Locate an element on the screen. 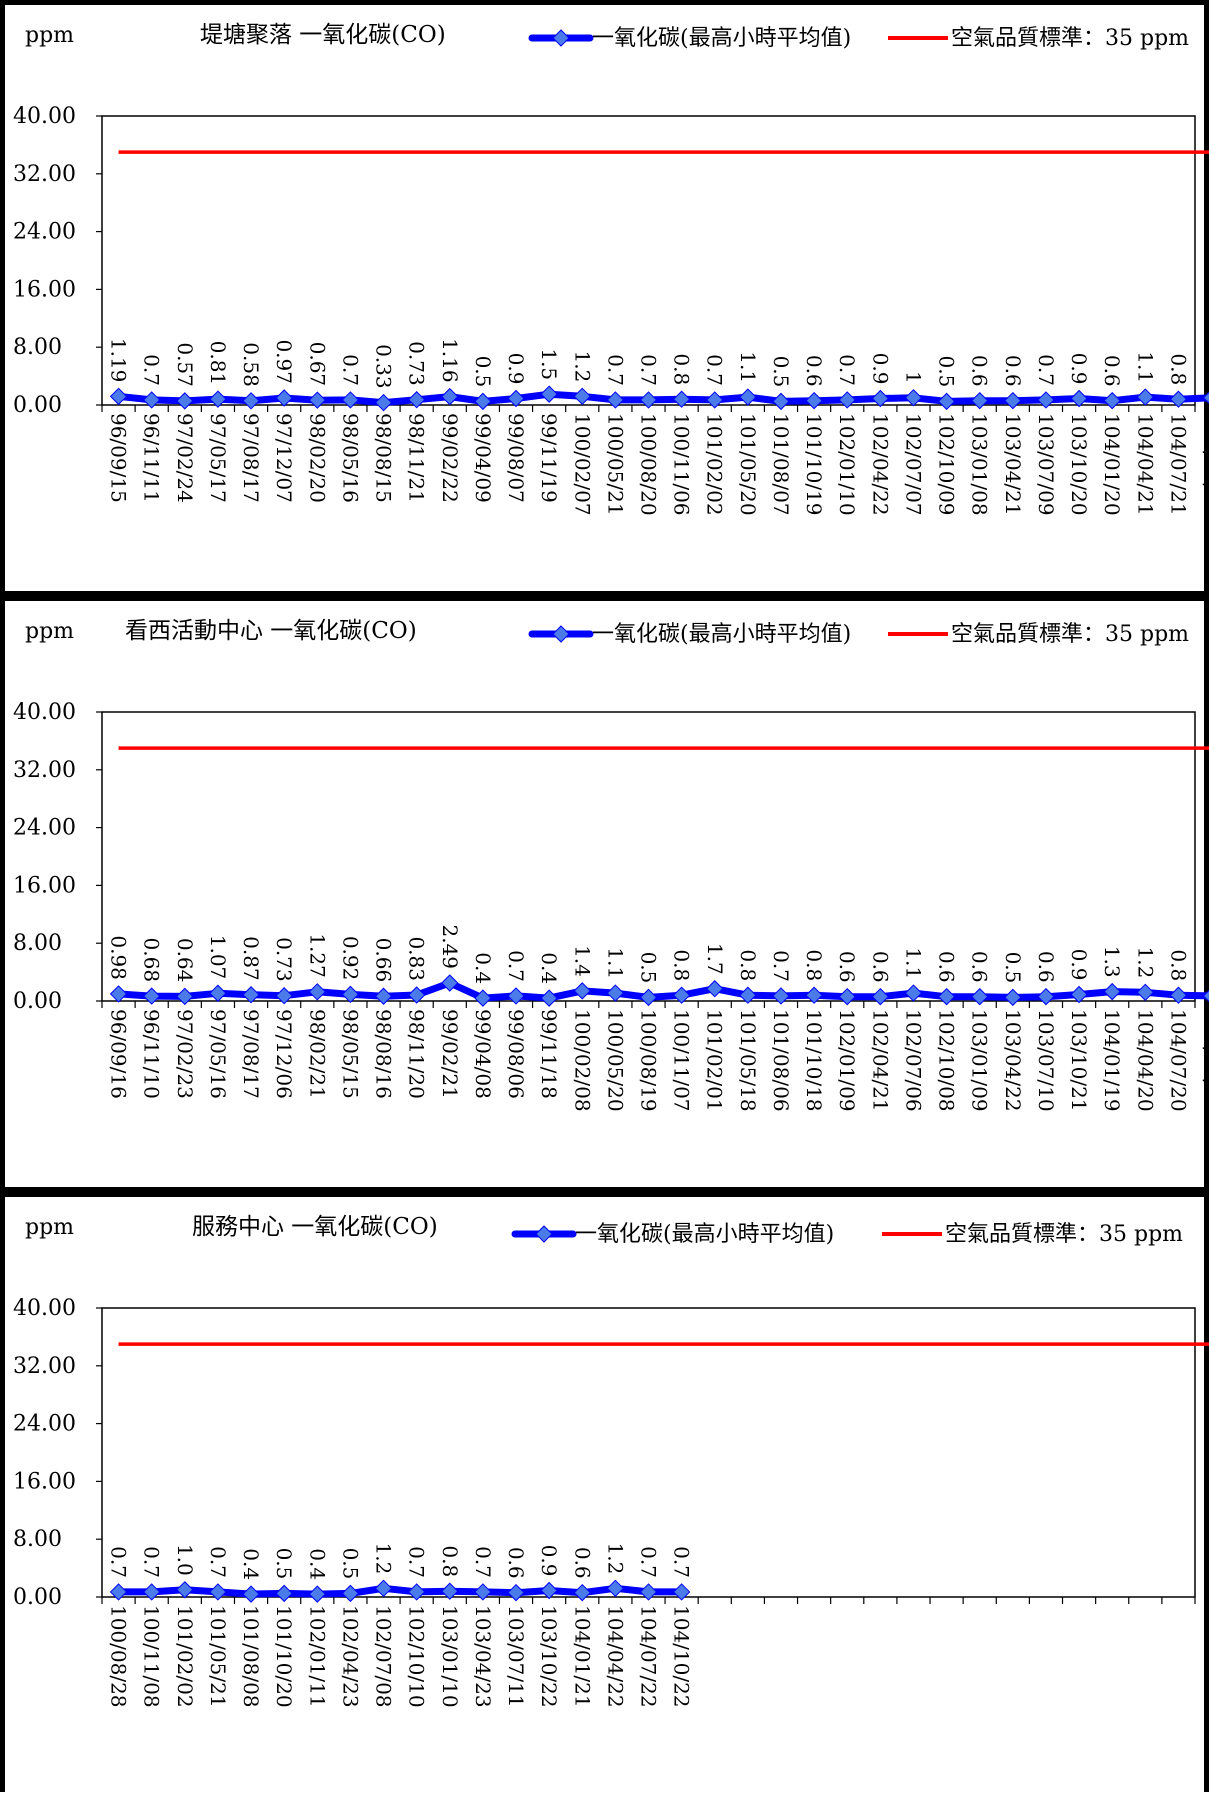 Image resolution: width=1209 pixels, height=1797 pixels. data-label: 0.73 is located at coordinates (417, 363).